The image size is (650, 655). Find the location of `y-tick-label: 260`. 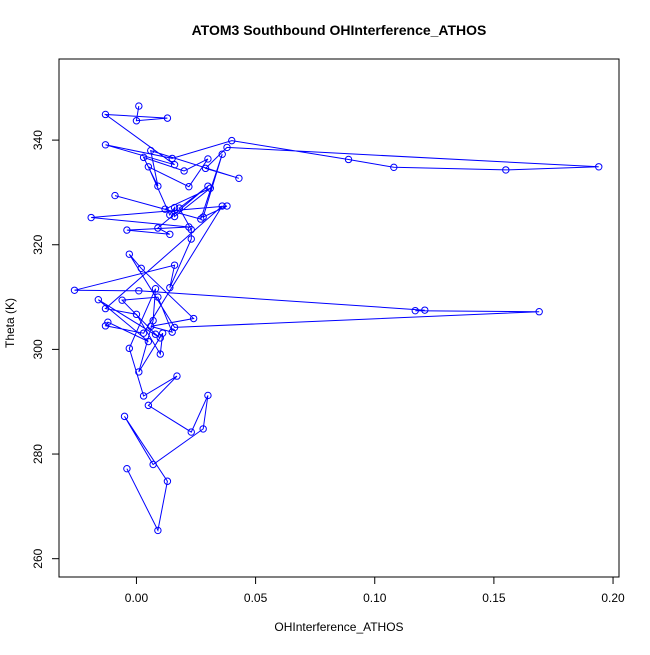

y-tick-label: 260 is located at coordinates (38, 558).